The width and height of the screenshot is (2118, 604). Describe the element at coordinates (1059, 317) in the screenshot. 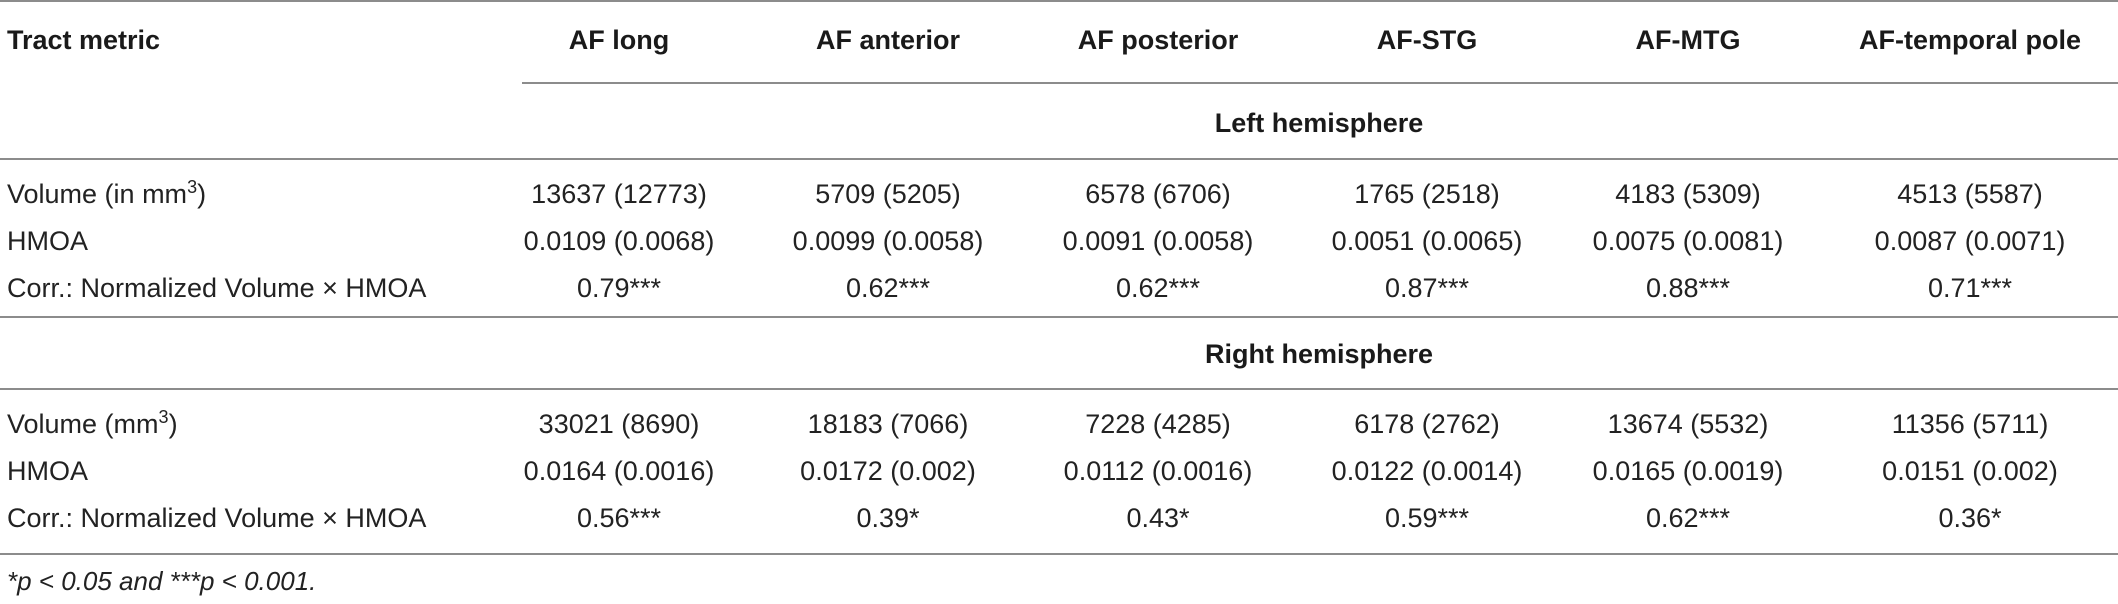

I see `section-separator-rule` at that location.